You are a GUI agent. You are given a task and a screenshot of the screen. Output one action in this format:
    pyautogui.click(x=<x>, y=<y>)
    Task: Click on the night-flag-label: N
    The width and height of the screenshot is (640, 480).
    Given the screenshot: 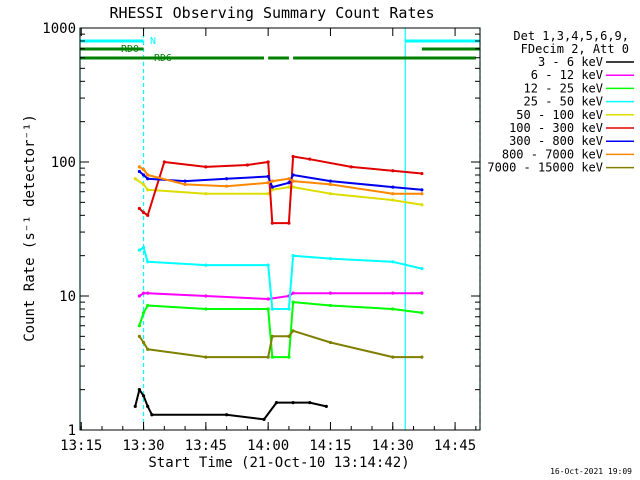 What is the action you would take?
    pyautogui.click(x=153, y=41)
    